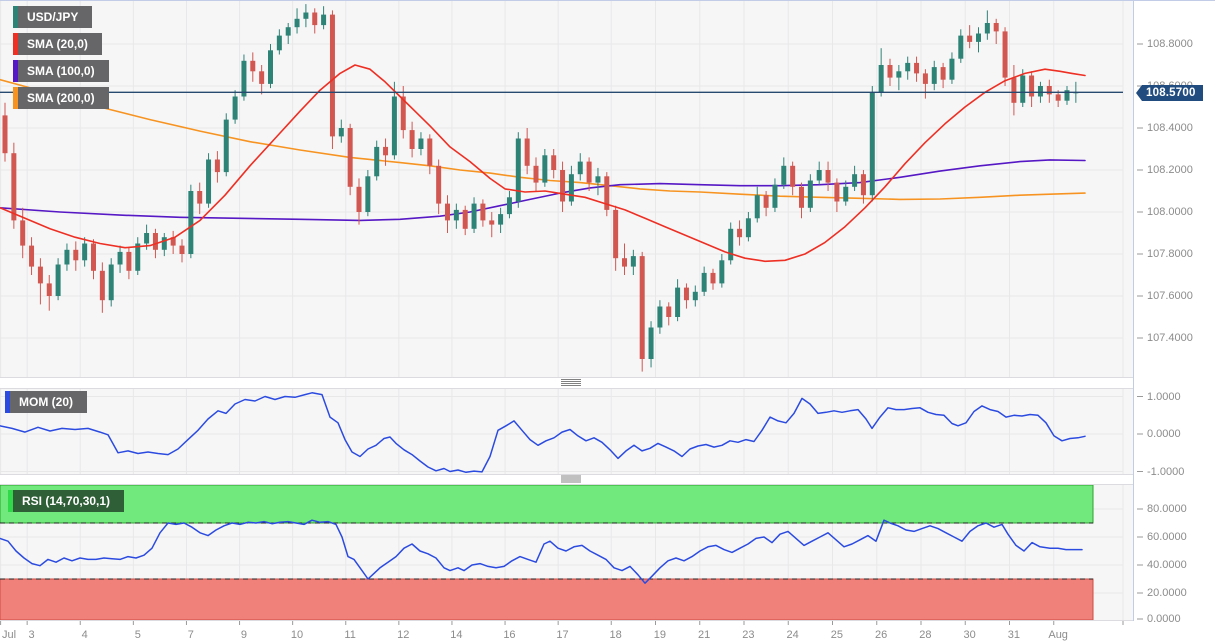  I want to click on rsi-marker, so click(10, 501).